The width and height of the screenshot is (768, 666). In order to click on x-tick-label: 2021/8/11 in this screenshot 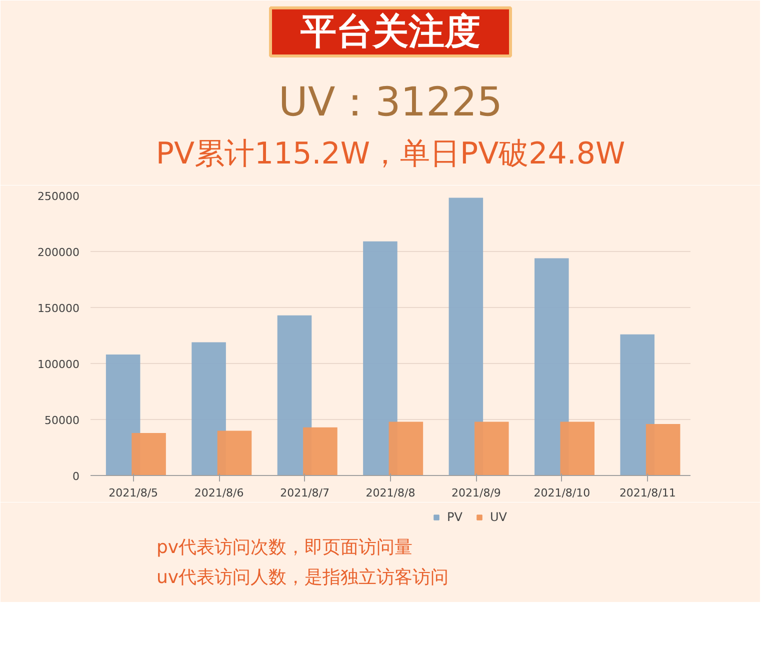, I will do `click(647, 493)`.